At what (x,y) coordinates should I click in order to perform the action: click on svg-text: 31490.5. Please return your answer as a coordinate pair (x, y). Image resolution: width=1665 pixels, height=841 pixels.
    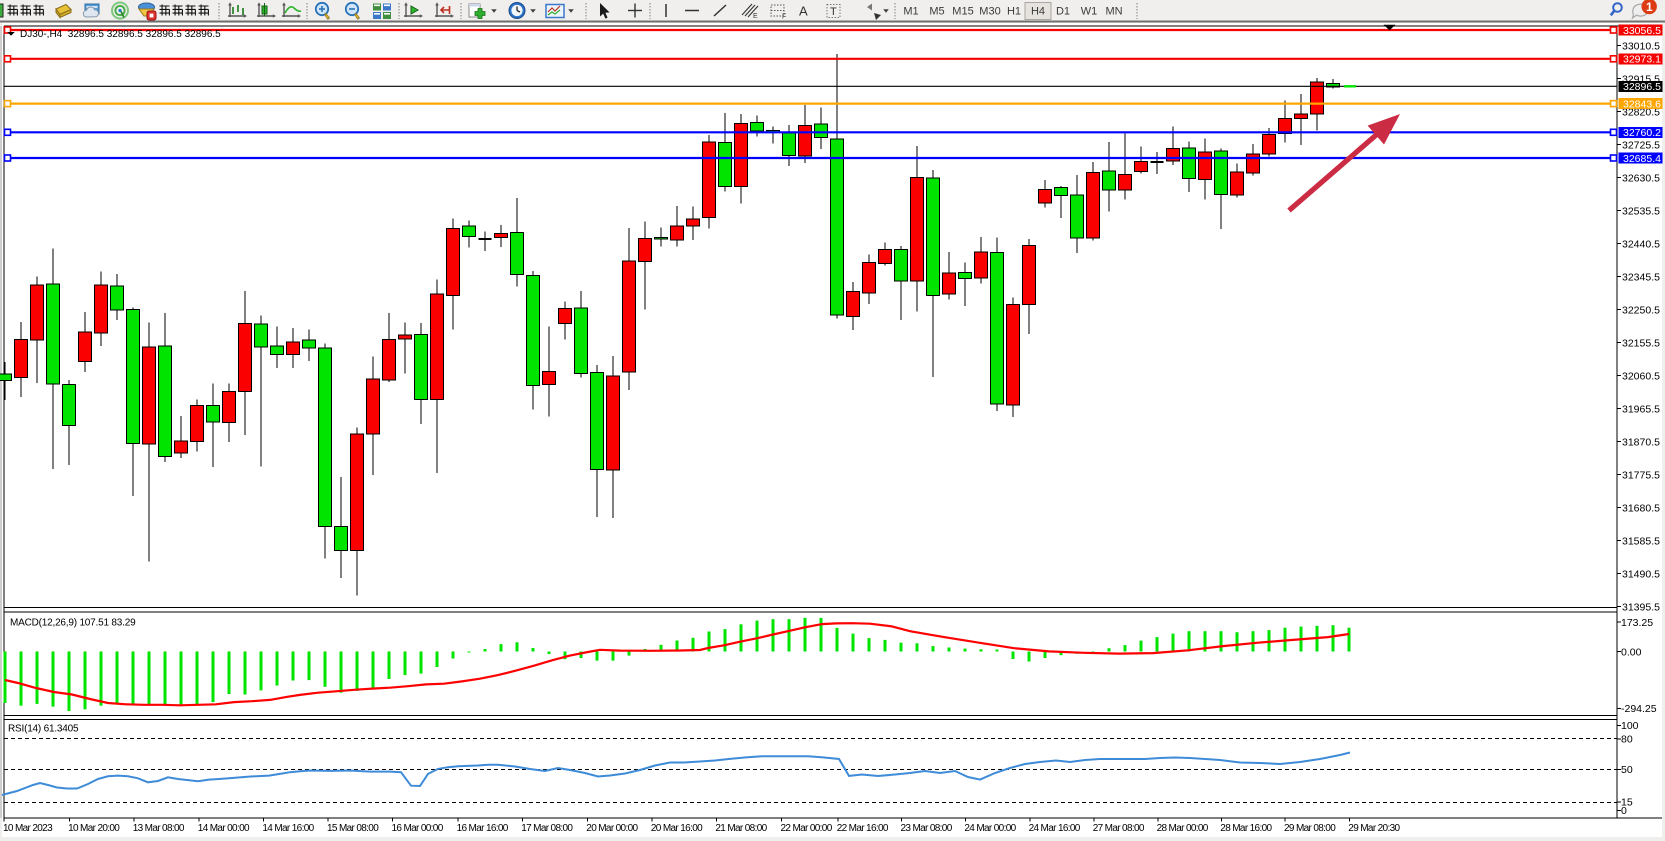
    Looking at the image, I should click on (1641, 574).